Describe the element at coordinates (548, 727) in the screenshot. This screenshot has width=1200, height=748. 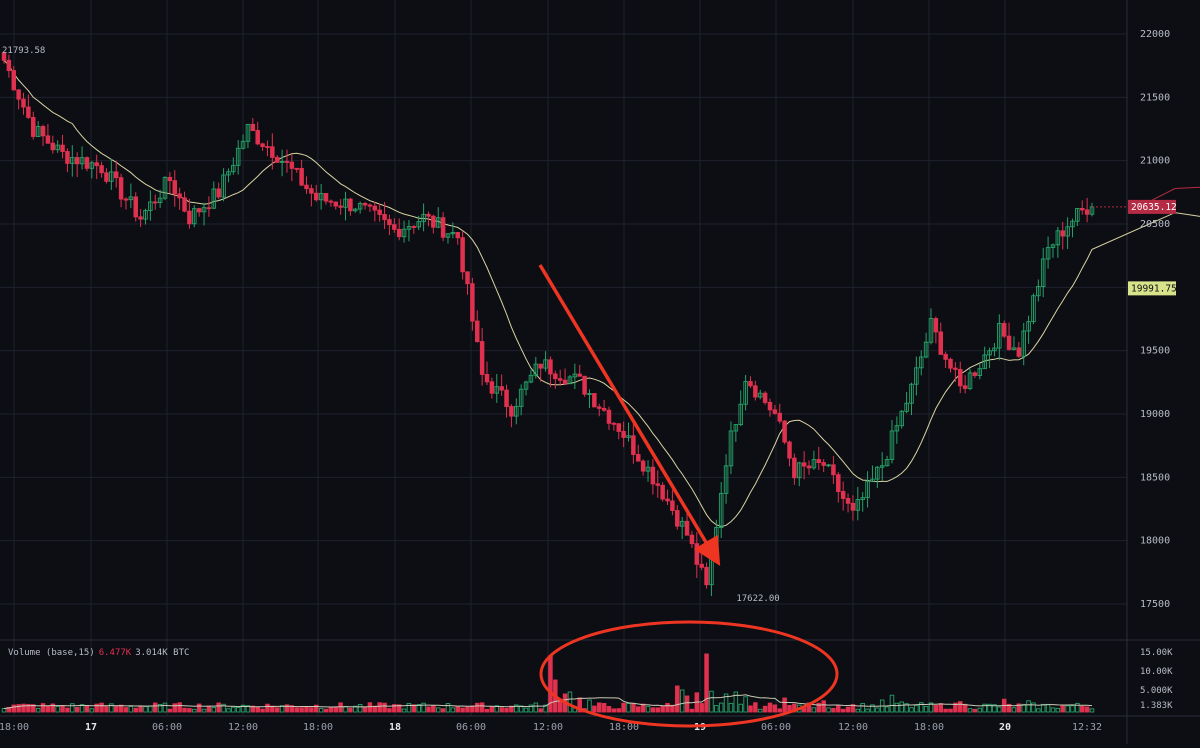
I see `x-tick-label: 12:00` at that location.